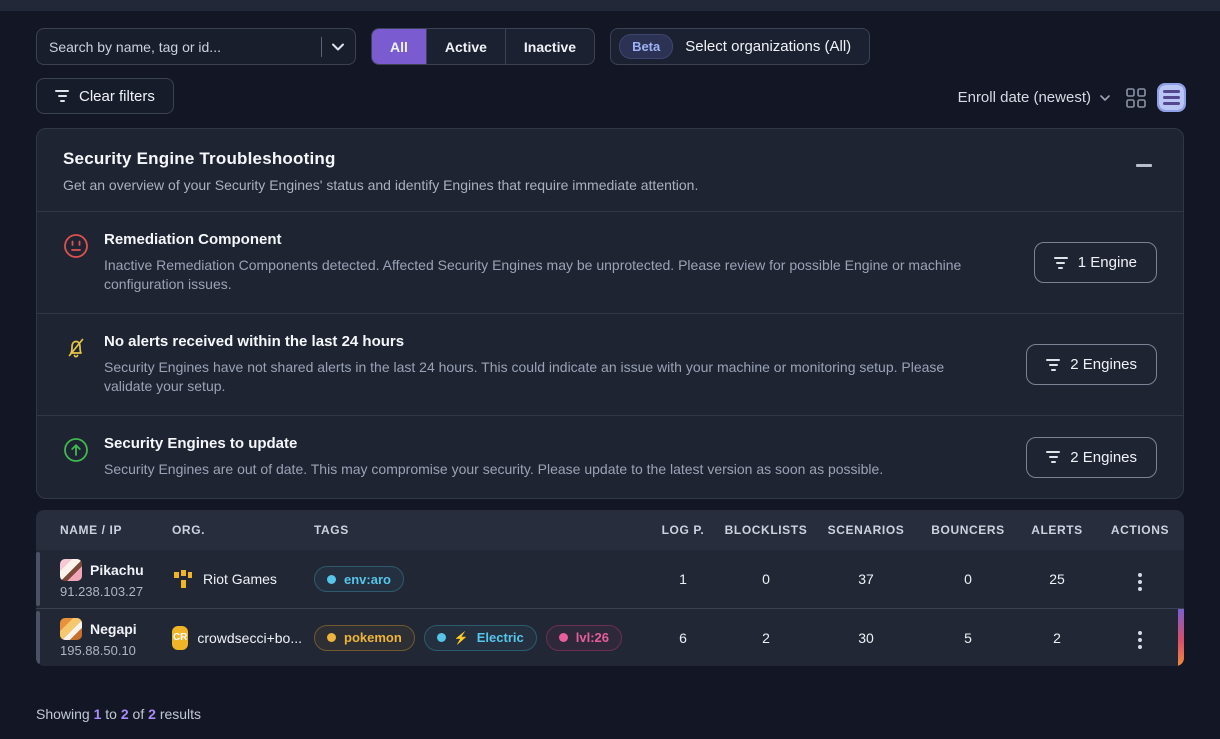 The height and width of the screenshot is (739, 1220). What do you see at coordinates (768, 46) in the screenshot?
I see `select-organizations-label: Select organizations (All)` at bounding box center [768, 46].